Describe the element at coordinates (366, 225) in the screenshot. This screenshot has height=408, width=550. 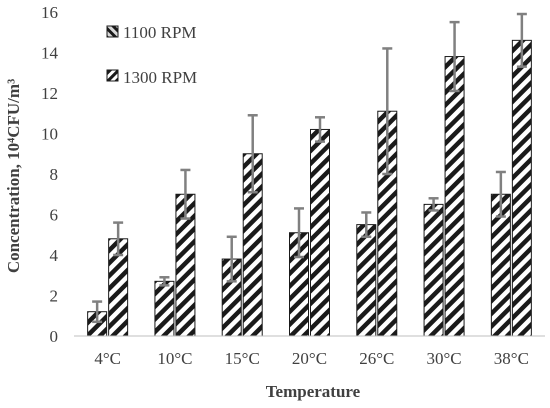
I see `error-bar-1100-rpm-26-c` at that location.